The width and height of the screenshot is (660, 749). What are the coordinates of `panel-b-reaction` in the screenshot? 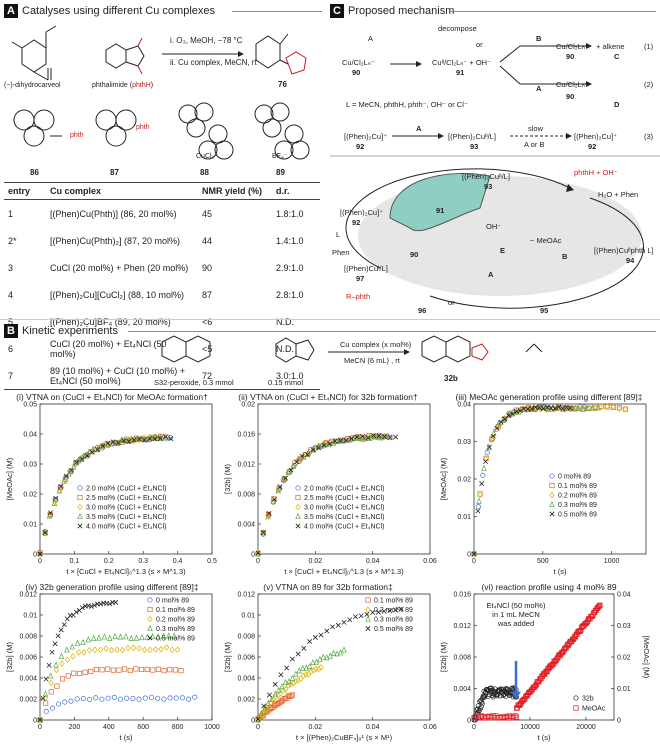 It's located at (352, 349).